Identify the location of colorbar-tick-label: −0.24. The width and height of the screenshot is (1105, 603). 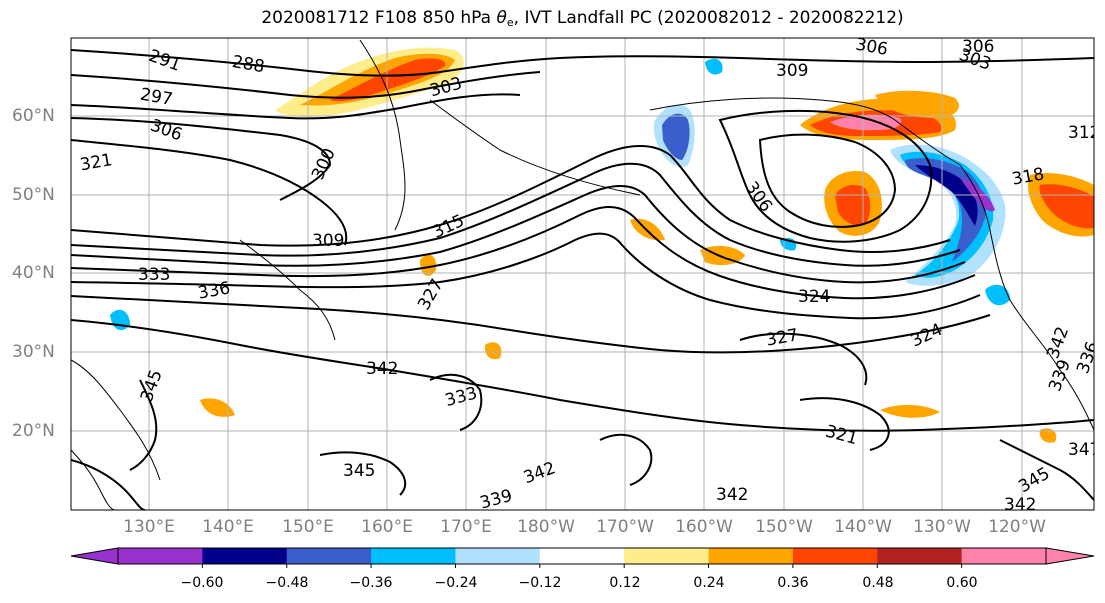
(456, 583).